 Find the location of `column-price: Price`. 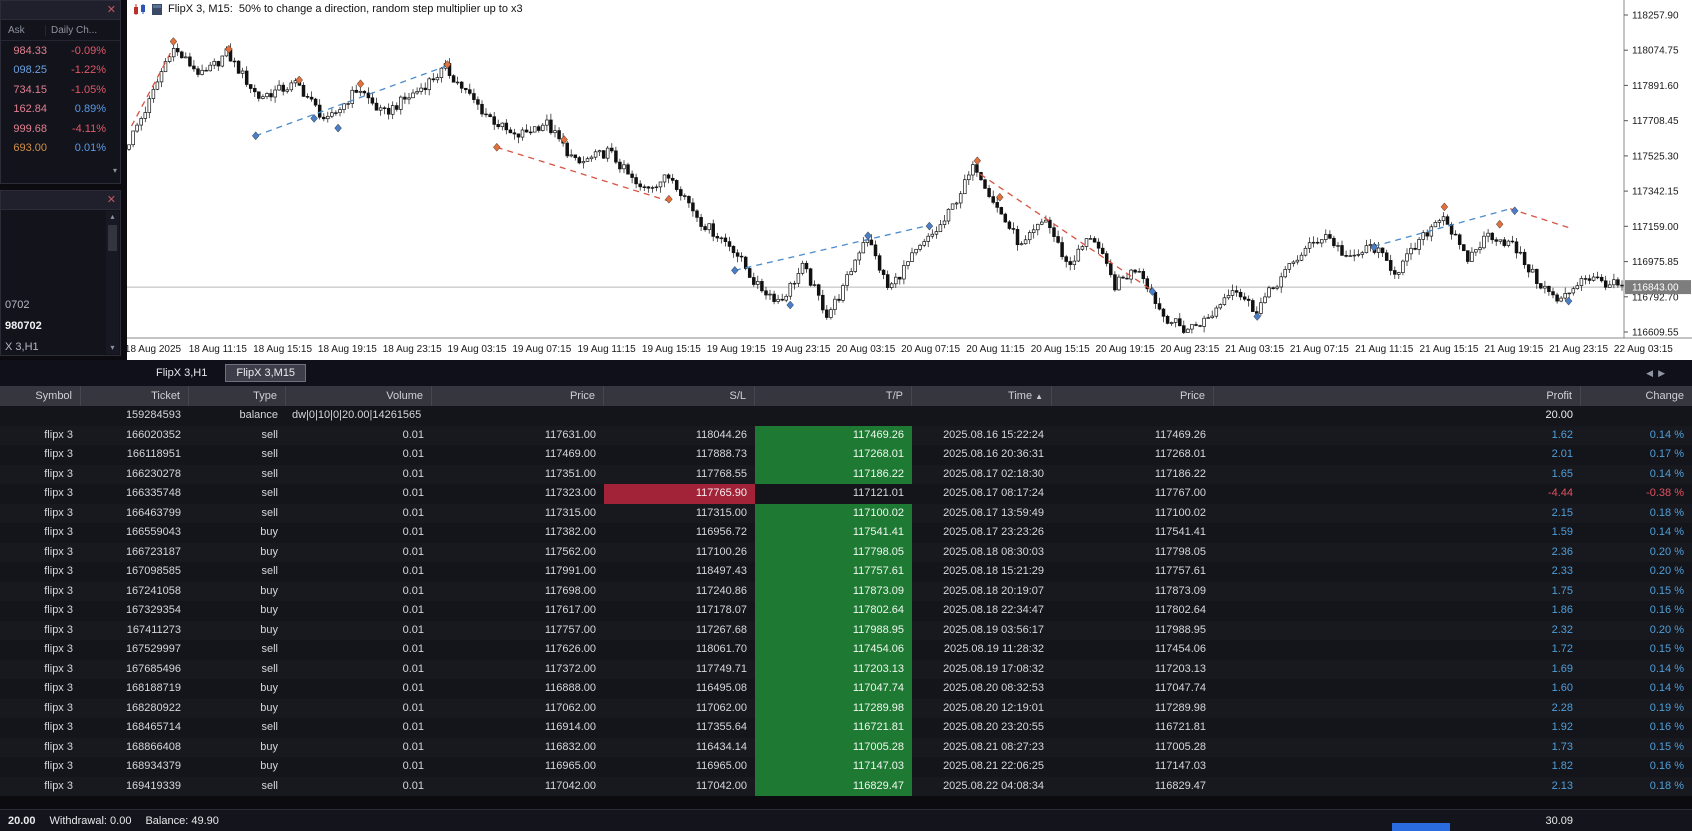

column-price: Price is located at coordinates (518, 396).